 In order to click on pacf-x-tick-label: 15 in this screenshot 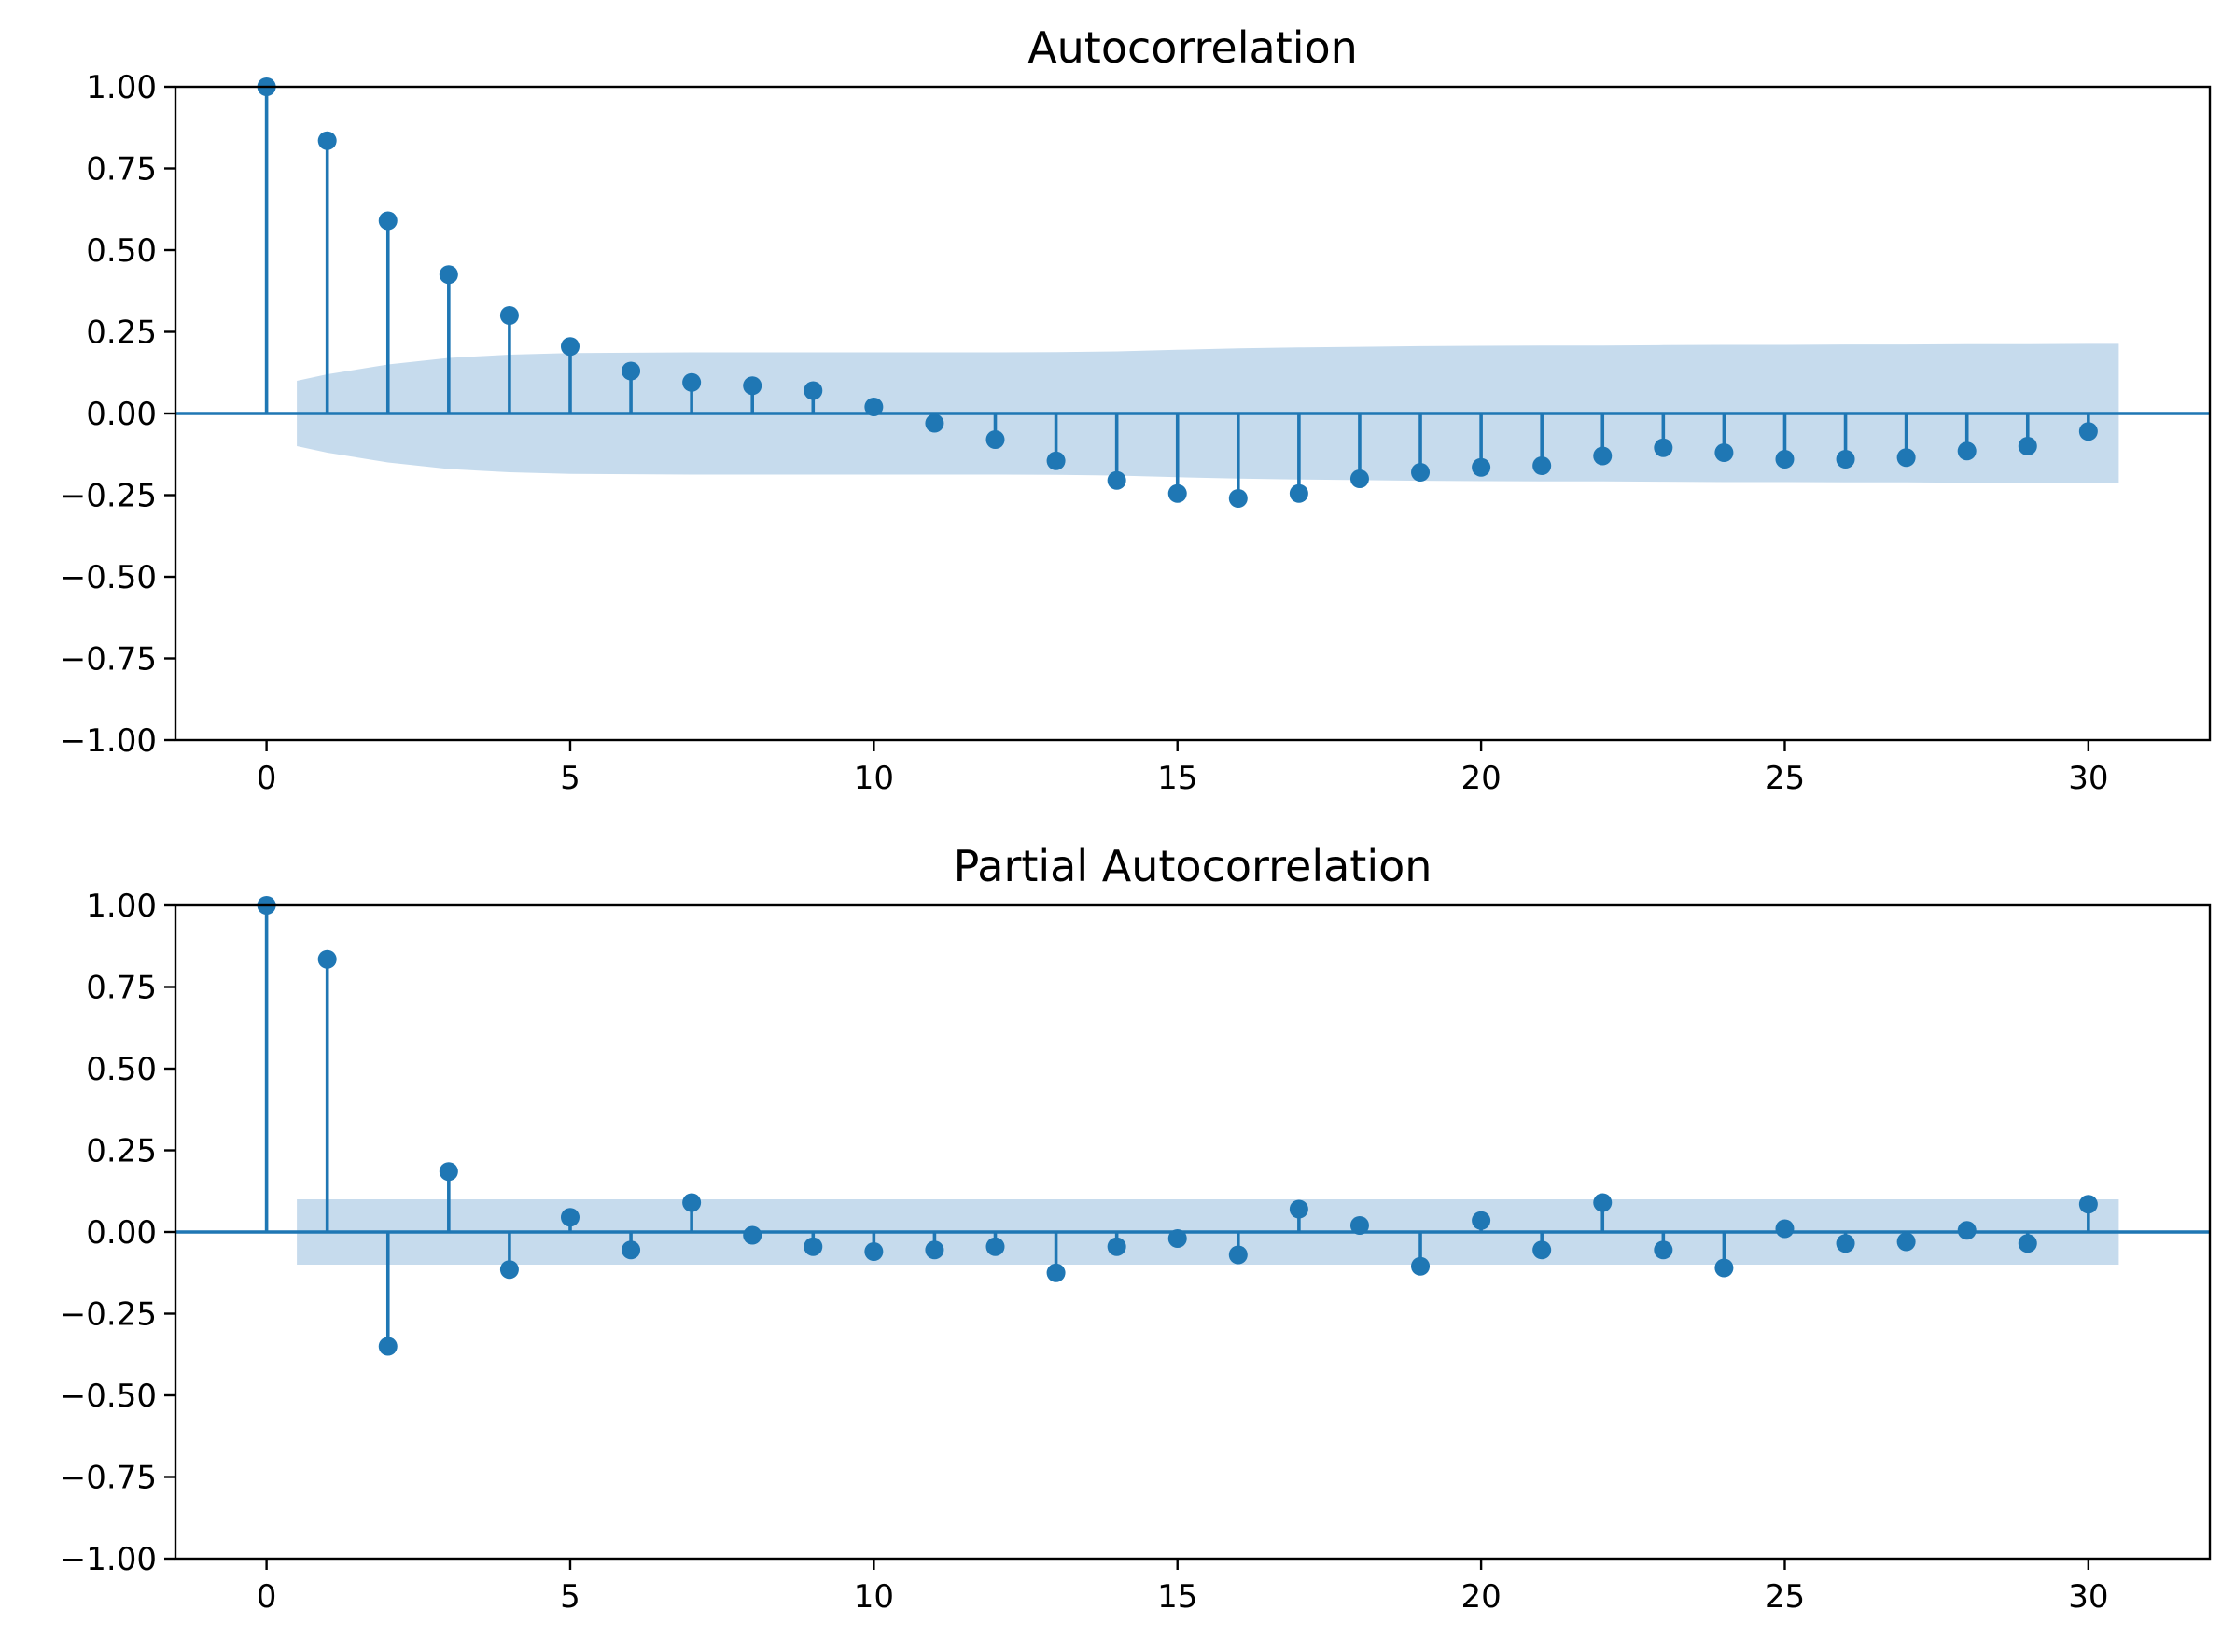, I will do `click(1177, 1597)`.